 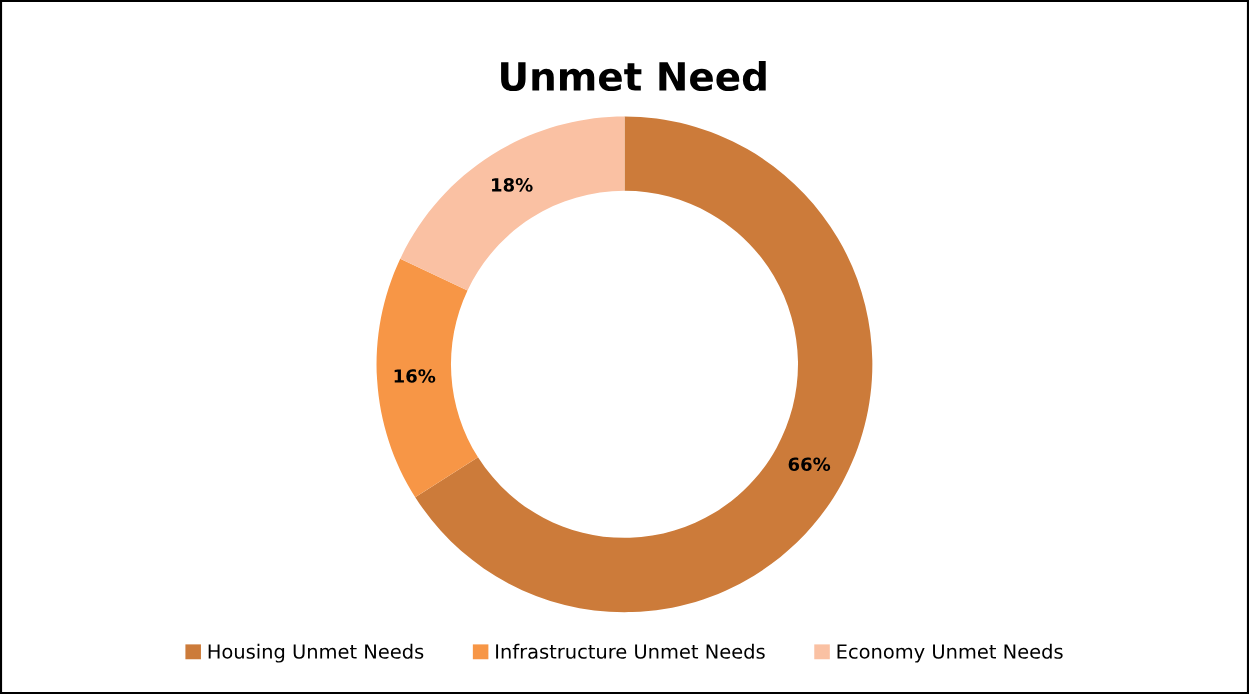 I want to click on legend-label: Infrastructure Unmet Needs, so click(x=630, y=651).